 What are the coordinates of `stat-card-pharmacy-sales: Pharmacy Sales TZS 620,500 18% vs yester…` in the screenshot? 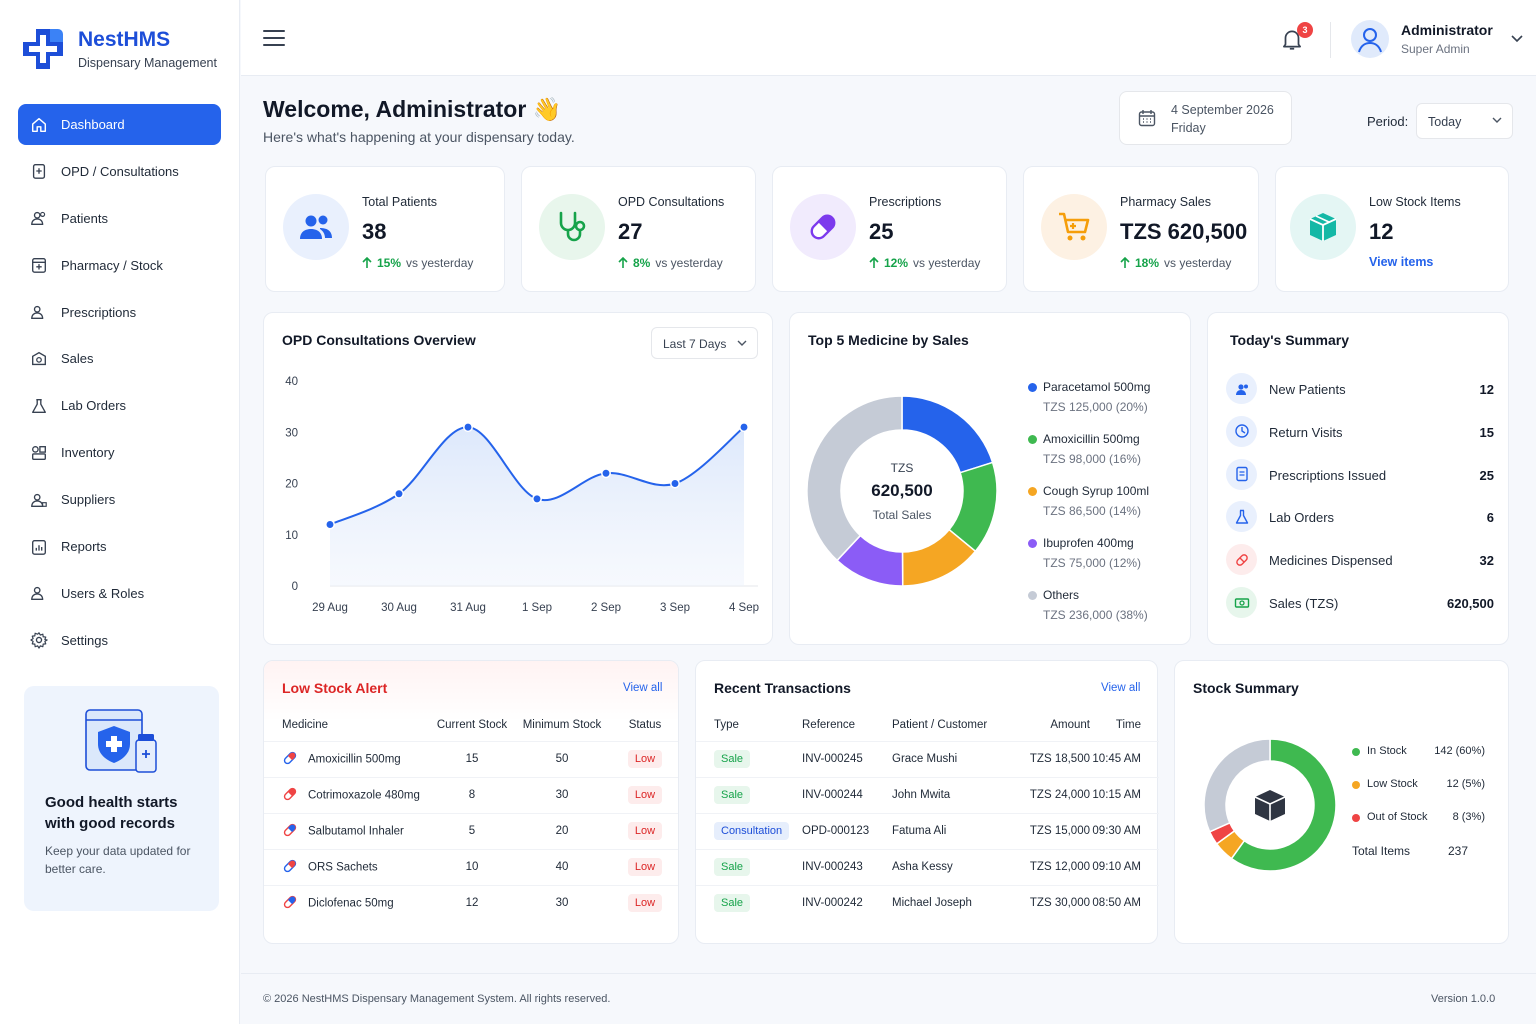 It's located at (1141, 229).